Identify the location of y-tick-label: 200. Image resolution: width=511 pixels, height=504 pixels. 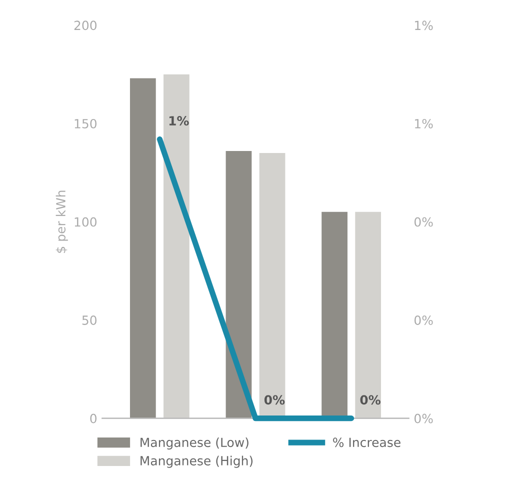
(85, 25).